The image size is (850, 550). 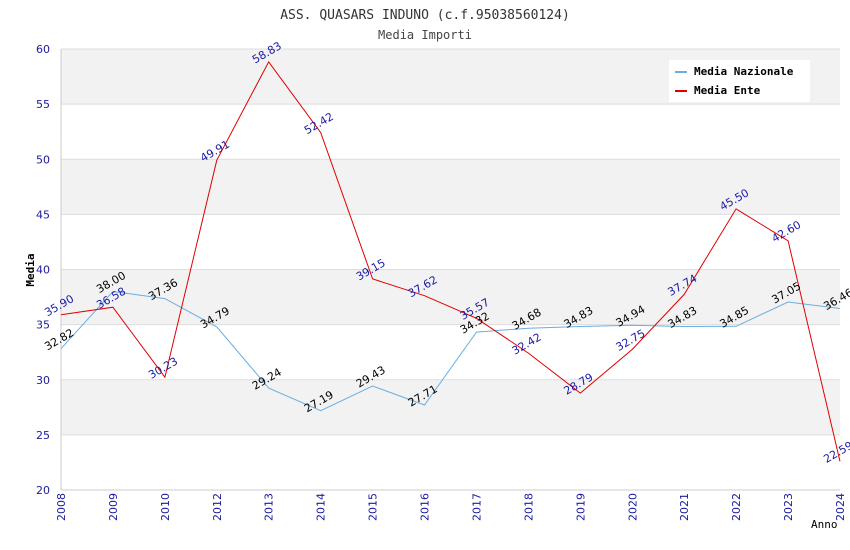 I want to click on y-tick-label: 40, so click(x=43, y=270).